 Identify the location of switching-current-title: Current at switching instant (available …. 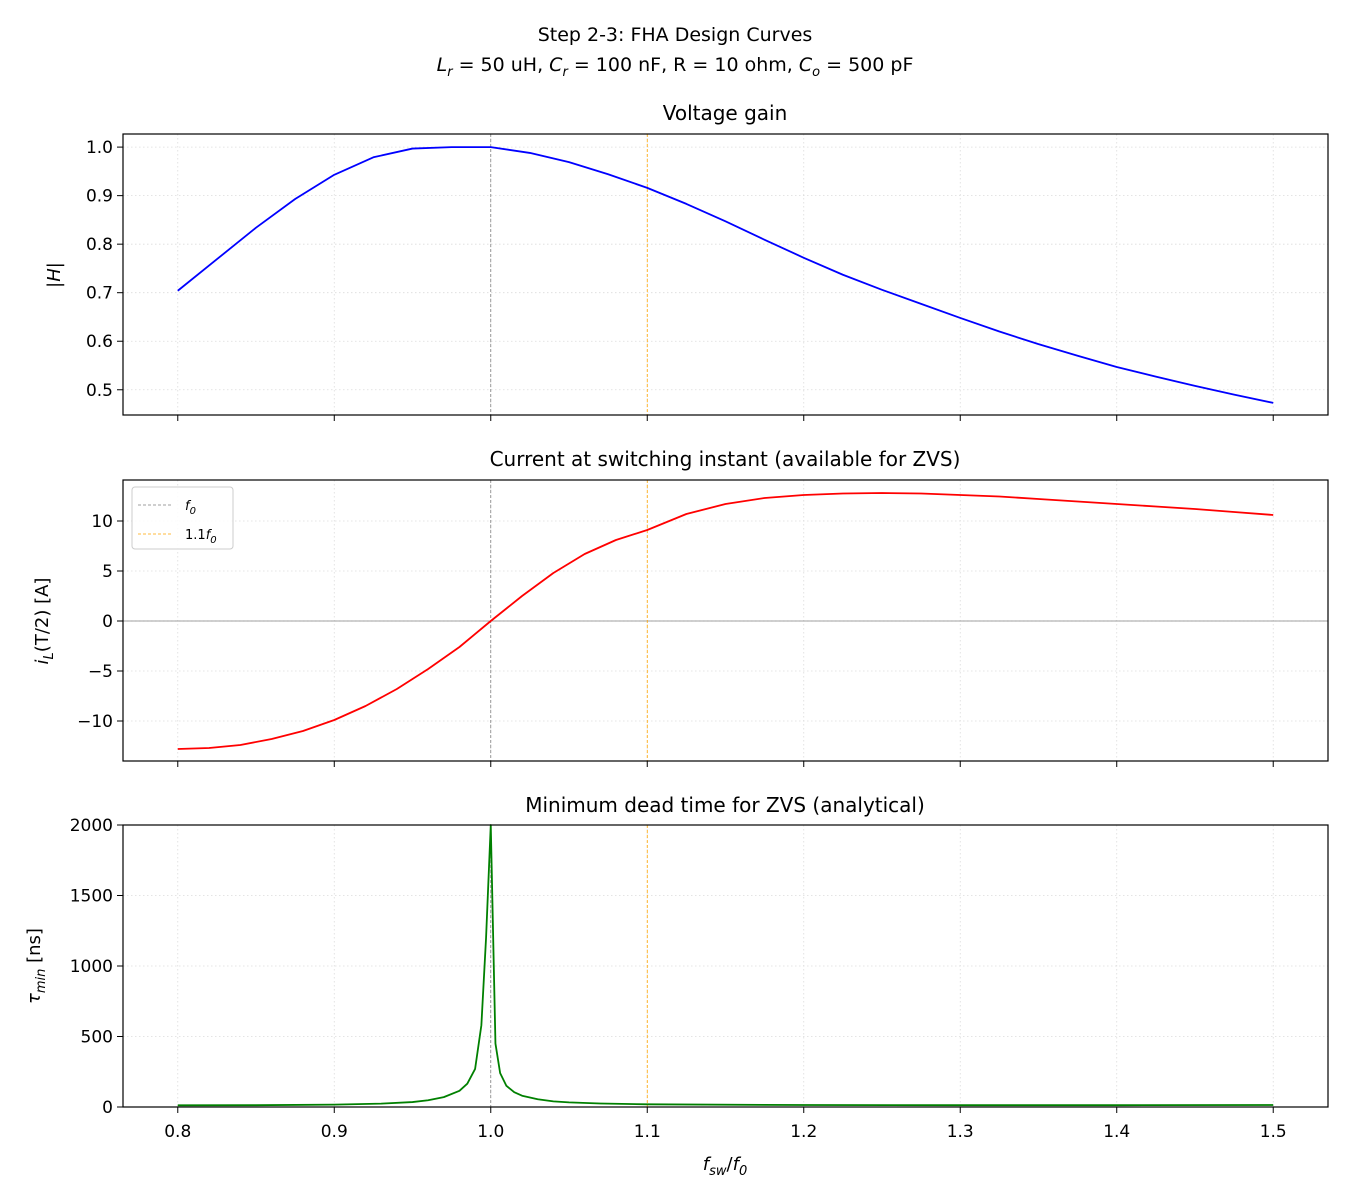
(725, 459).